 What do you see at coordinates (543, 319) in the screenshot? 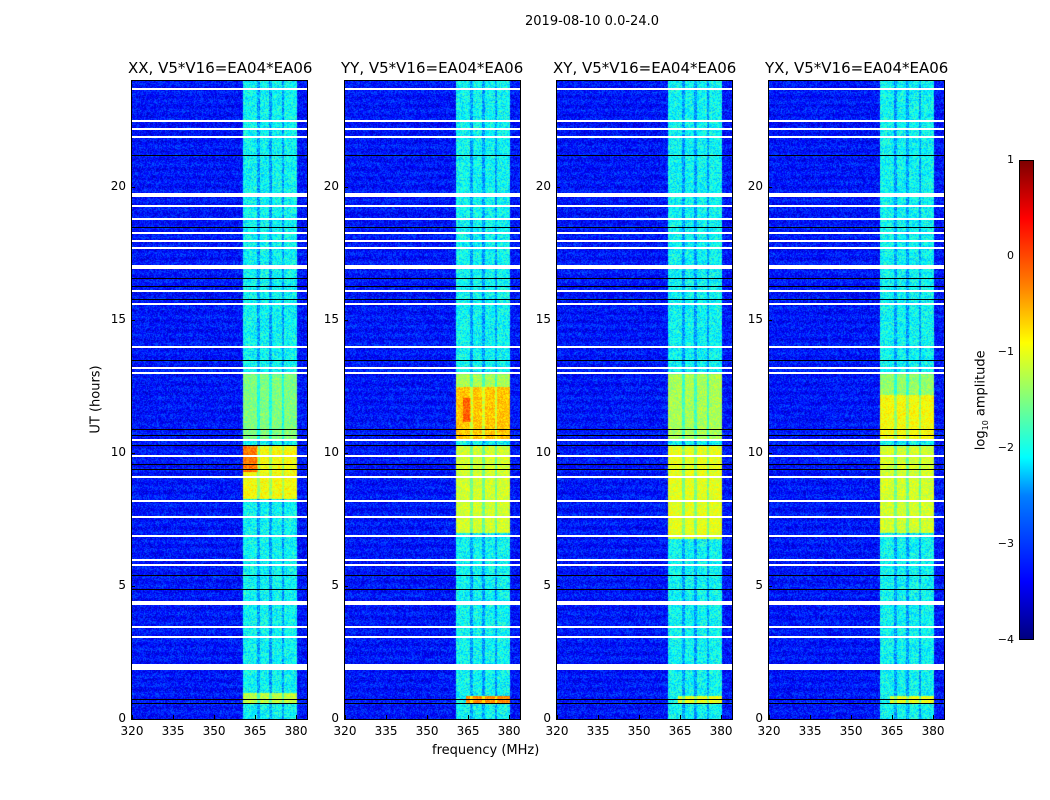
I see `y-tick-label: 15` at bounding box center [543, 319].